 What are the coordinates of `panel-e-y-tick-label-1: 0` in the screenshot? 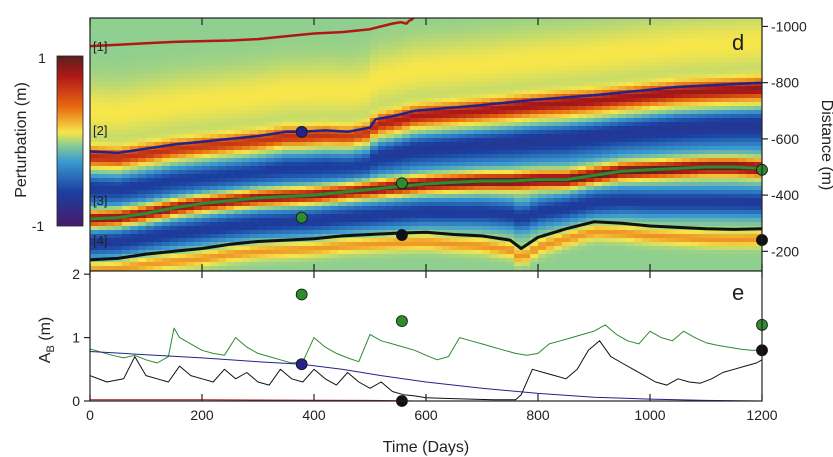 It's located at (76, 401).